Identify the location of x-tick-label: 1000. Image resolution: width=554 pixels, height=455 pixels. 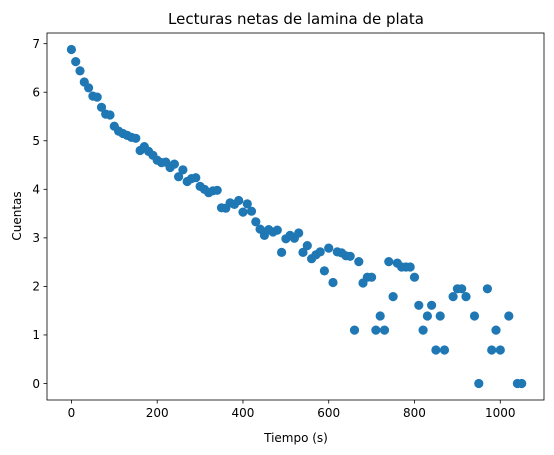
(500, 413).